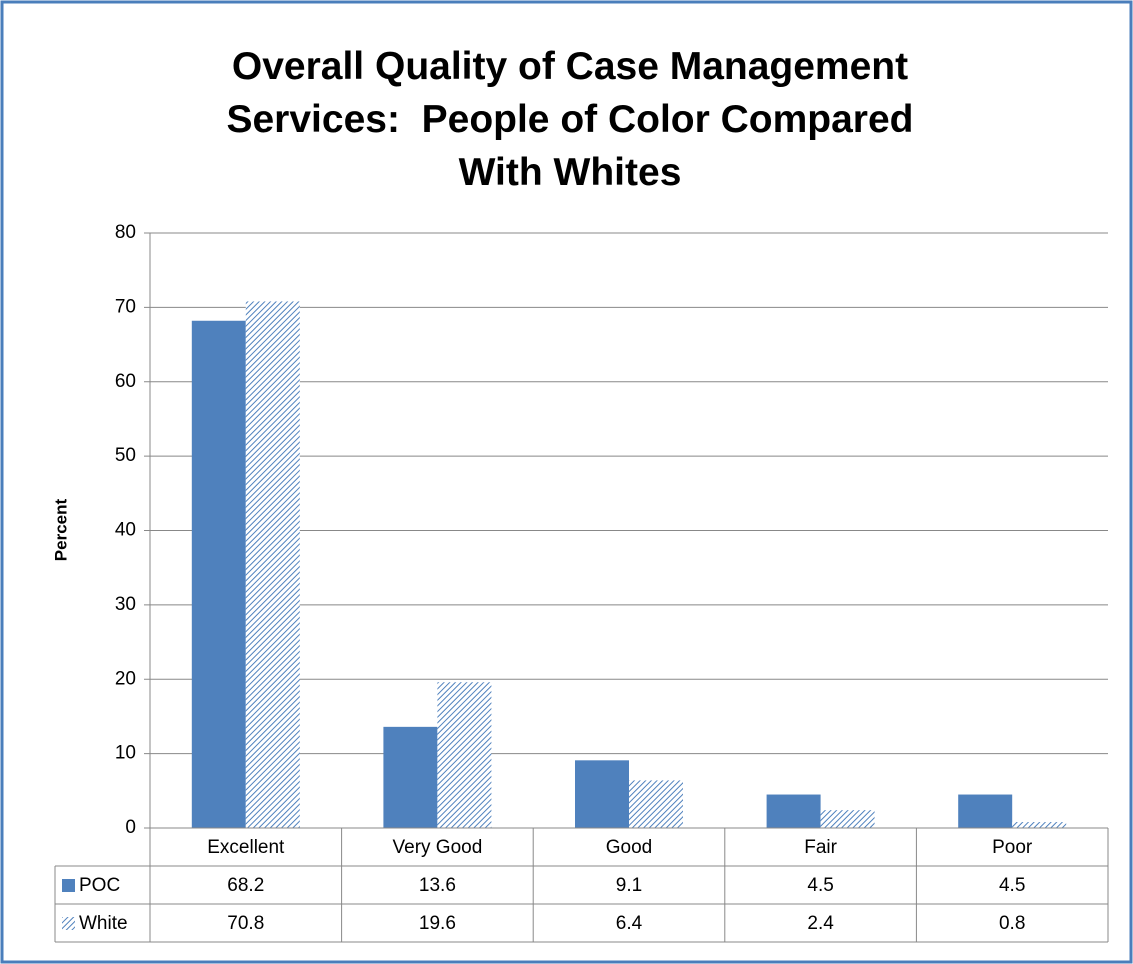 The width and height of the screenshot is (1133, 964). What do you see at coordinates (629, 847) in the screenshot?
I see `x-tick-label: Good` at bounding box center [629, 847].